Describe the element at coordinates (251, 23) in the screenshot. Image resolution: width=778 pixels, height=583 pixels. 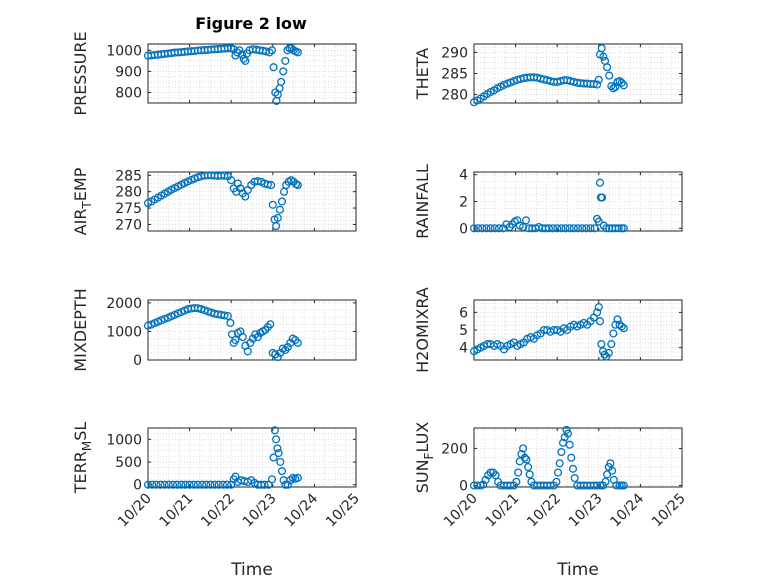
I see `figure-title: Figure 2 low` at that location.